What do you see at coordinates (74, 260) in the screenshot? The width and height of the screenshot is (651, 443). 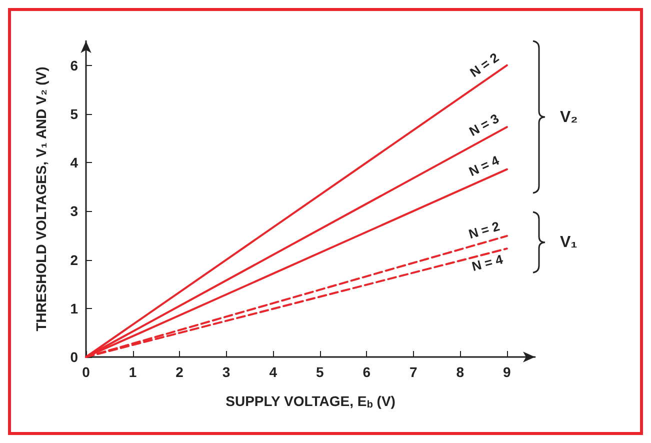 I see `y-tick-label: 2` at bounding box center [74, 260].